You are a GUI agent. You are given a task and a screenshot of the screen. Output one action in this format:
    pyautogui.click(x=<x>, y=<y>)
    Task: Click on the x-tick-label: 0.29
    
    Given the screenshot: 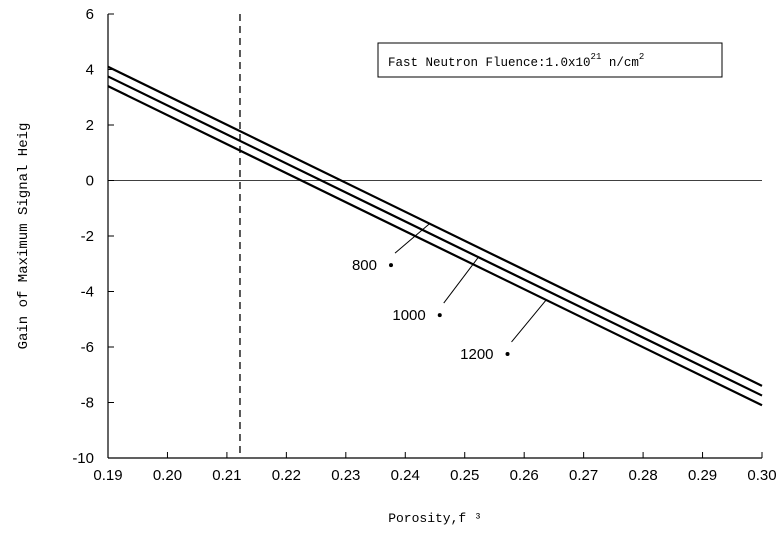 What is the action you would take?
    pyautogui.click(x=702, y=475)
    